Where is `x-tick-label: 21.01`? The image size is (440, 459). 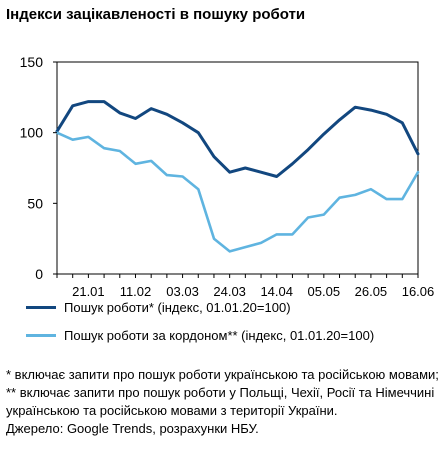
x-tick-label: 21.01 is located at coordinates (88, 291).